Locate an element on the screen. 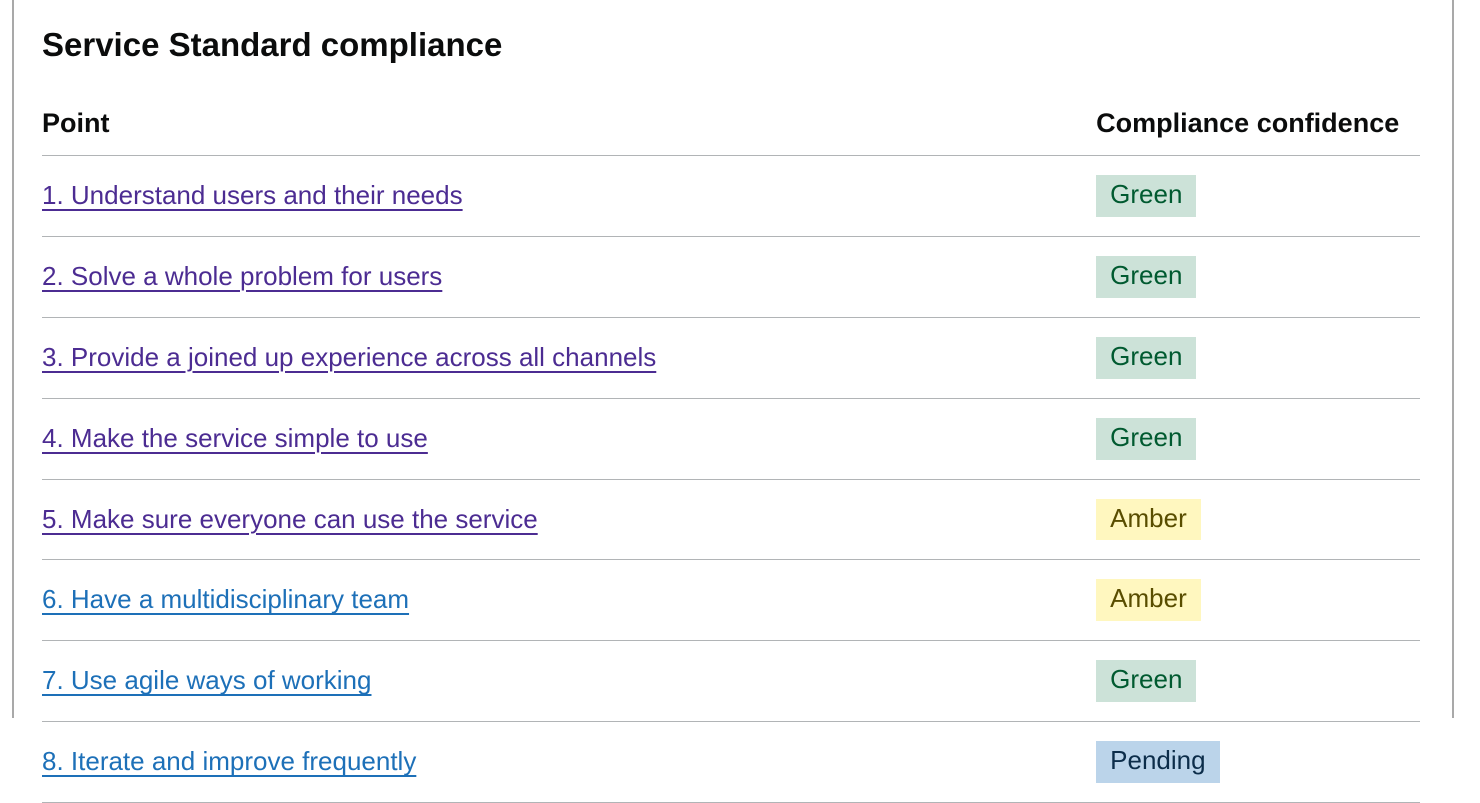  point-cell: 2. Solve a whole problem for users is located at coordinates (569, 277).